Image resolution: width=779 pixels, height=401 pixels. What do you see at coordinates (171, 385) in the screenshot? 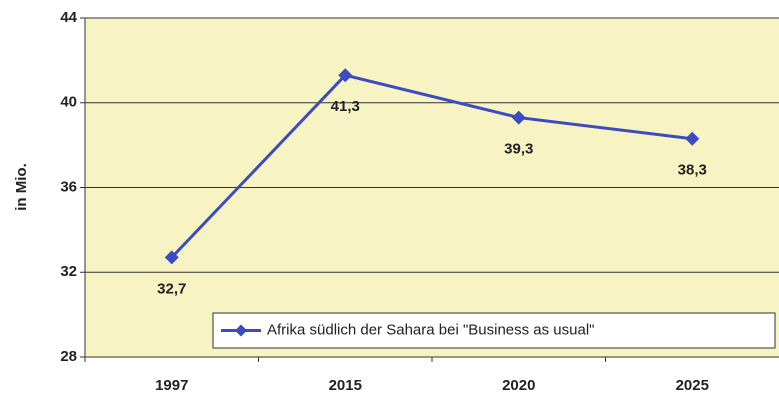
I see `x-tick-label: 1997` at bounding box center [171, 385].